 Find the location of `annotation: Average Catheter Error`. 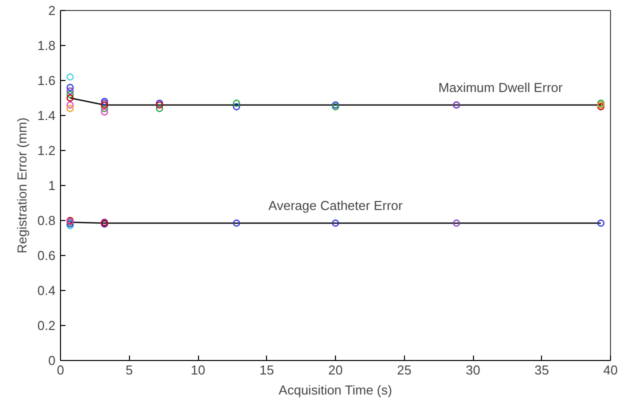

annotation: Average Catheter Error is located at coordinates (336, 206).